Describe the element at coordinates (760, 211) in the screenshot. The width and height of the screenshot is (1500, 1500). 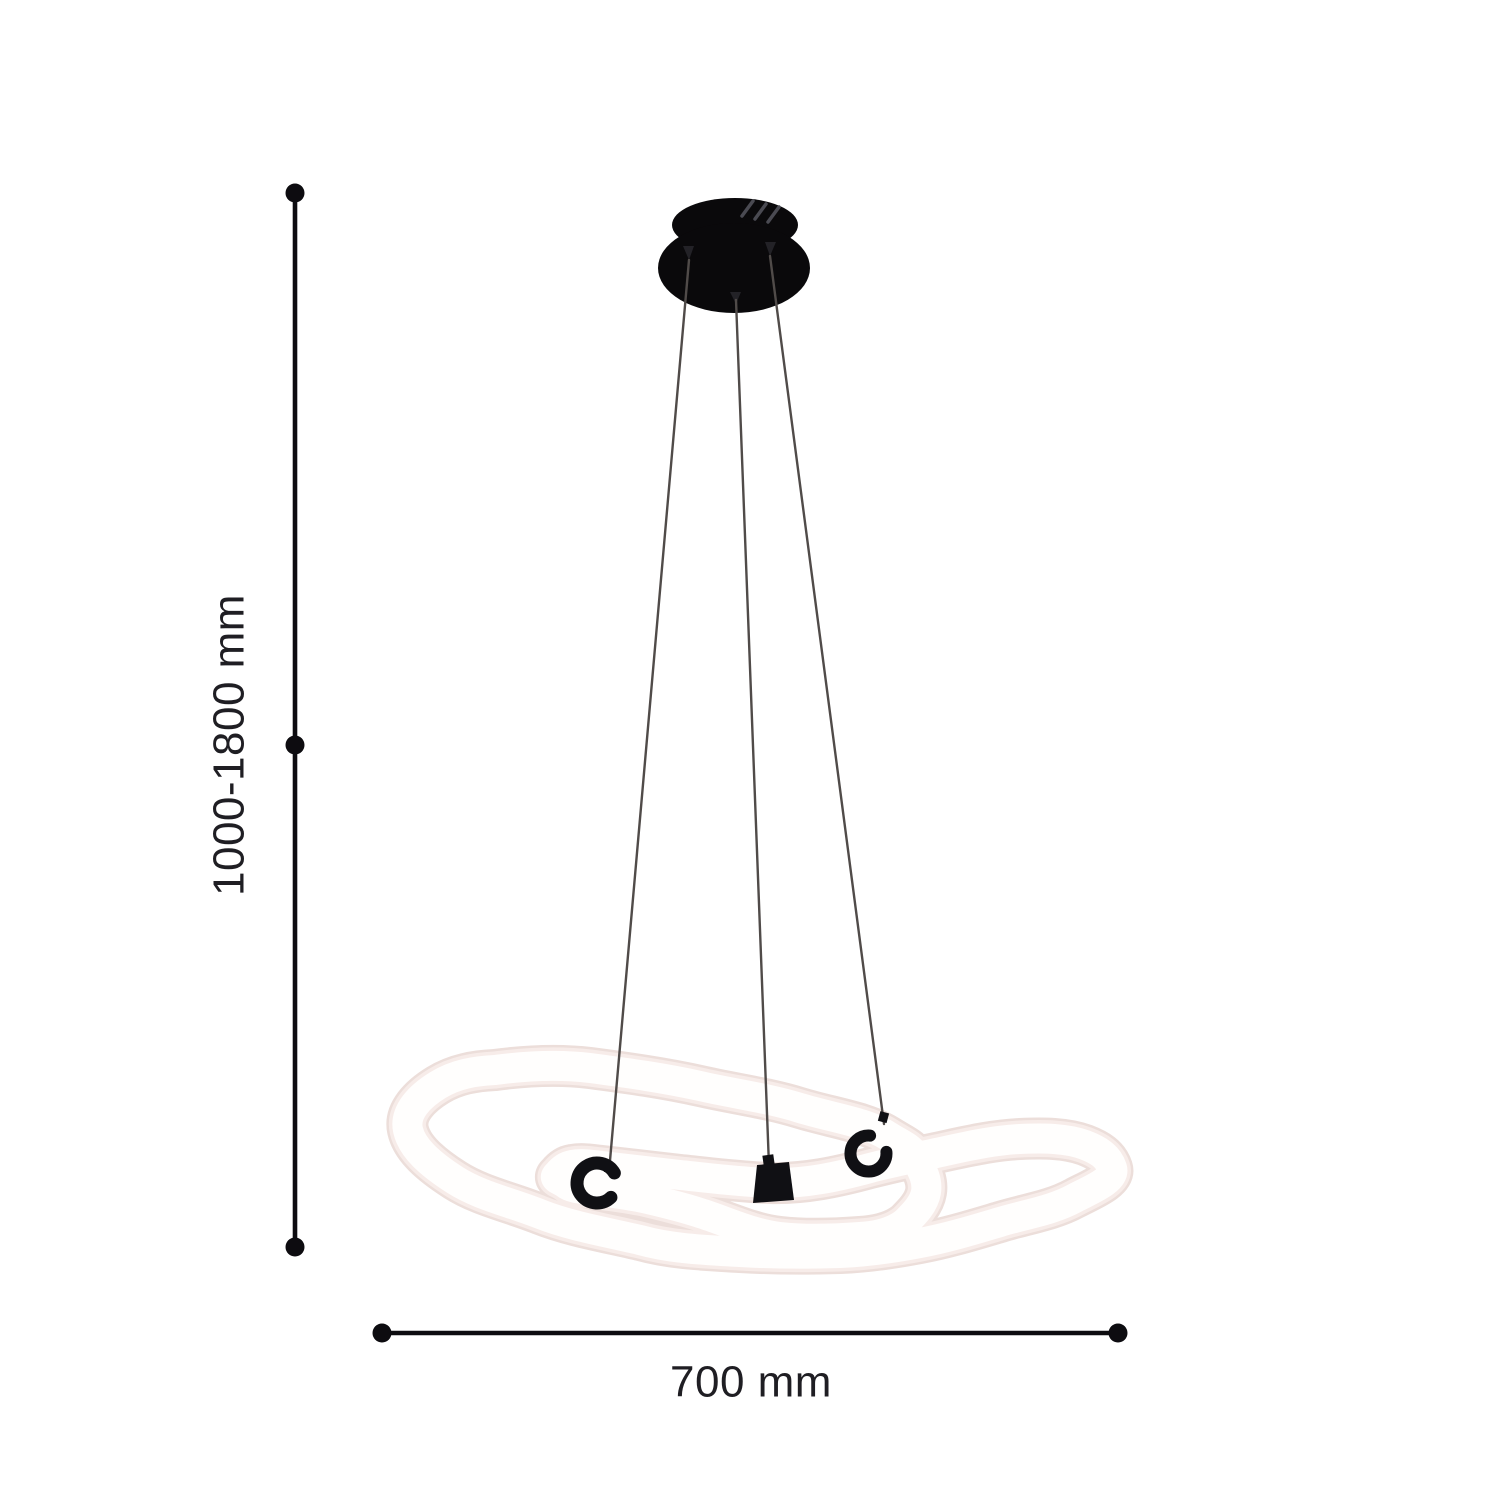
I see `canopy-highlight` at that location.